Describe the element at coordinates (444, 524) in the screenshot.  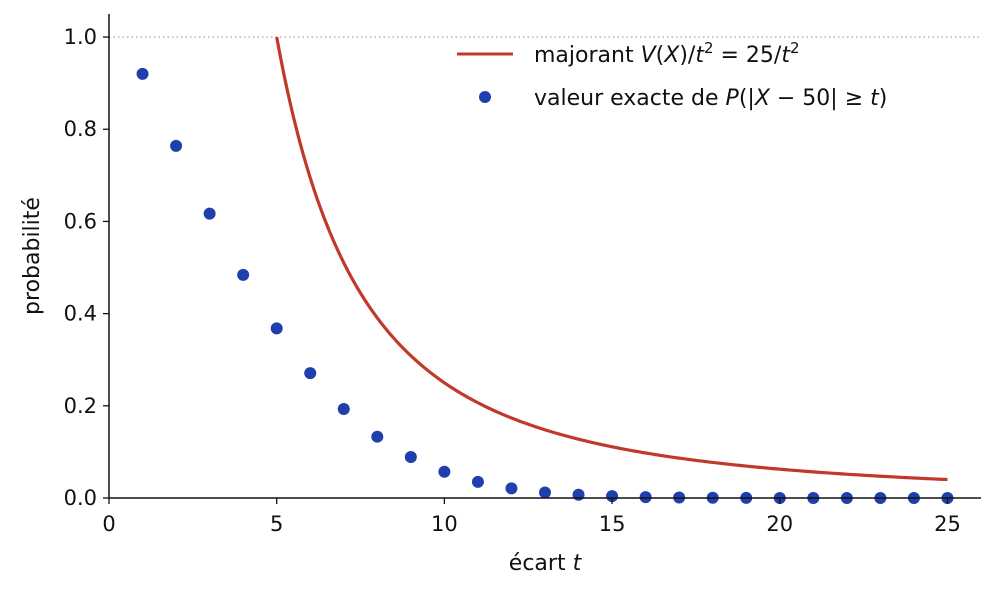
I see `x-tick-label: 10` at that location.